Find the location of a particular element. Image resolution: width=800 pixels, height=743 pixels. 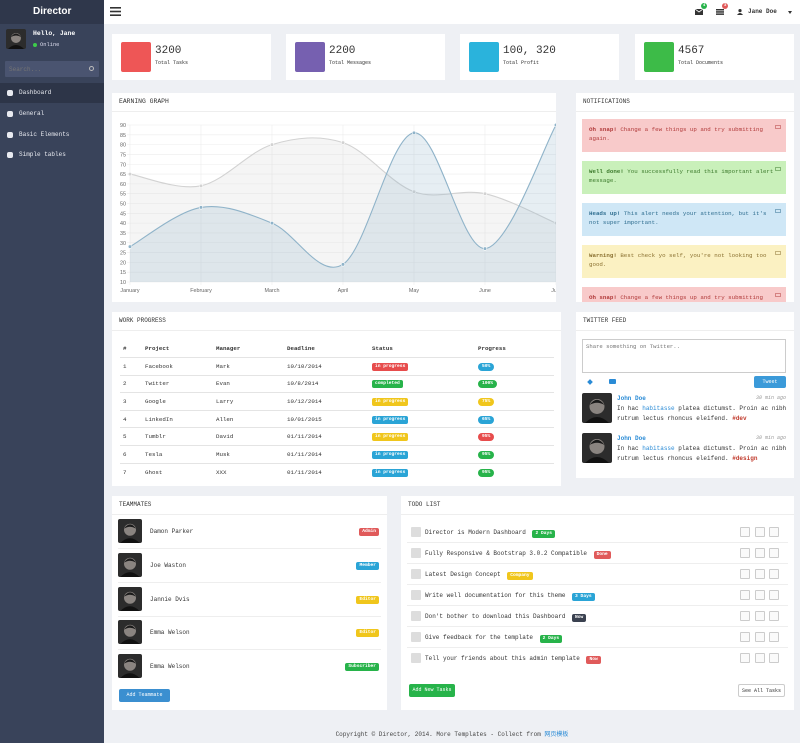

tweet-part: In hac is located at coordinates (630, 408).